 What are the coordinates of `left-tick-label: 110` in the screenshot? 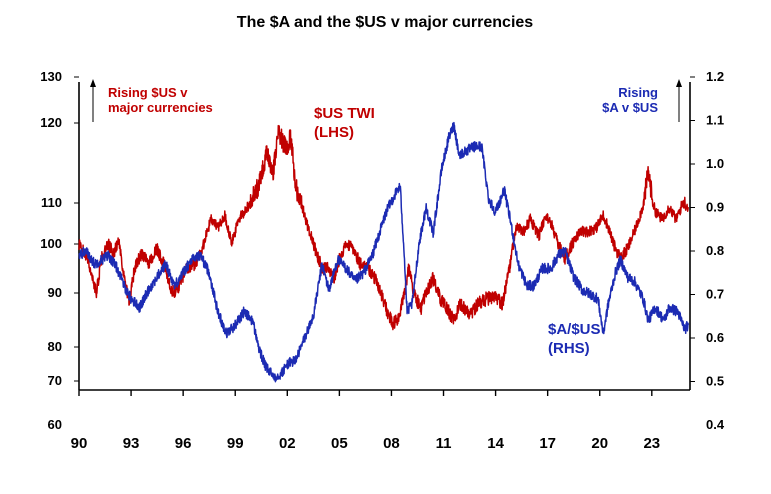 It's located at (51, 202).